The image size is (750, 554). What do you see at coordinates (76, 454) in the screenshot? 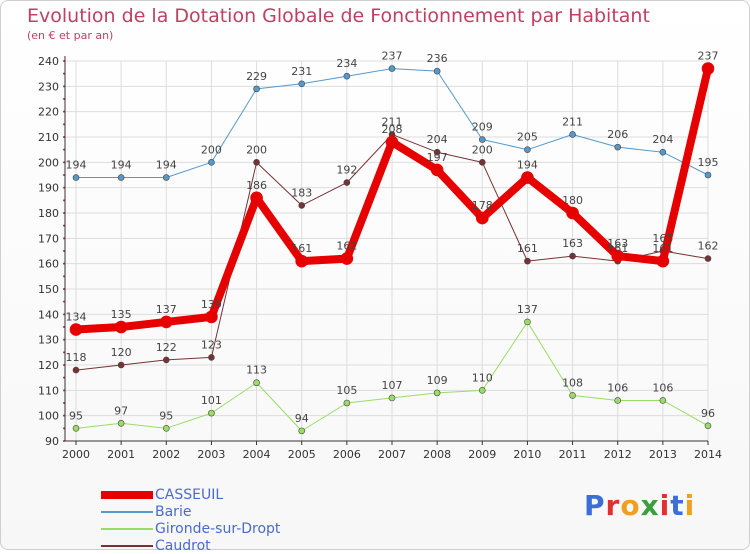
I see `x-tick-label: 2000` at bounding box center [76, 454].